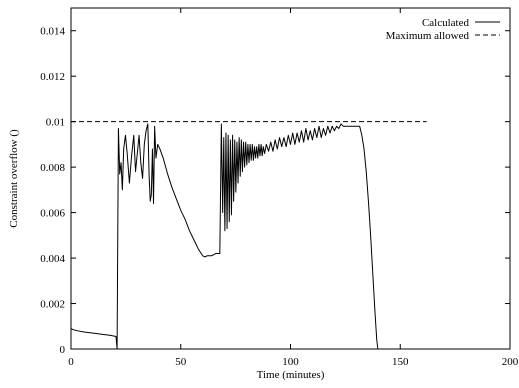  Describe the element at coordinates (52, 305) in the screenshot. I see `y-tick-label: 0.002` at that location.